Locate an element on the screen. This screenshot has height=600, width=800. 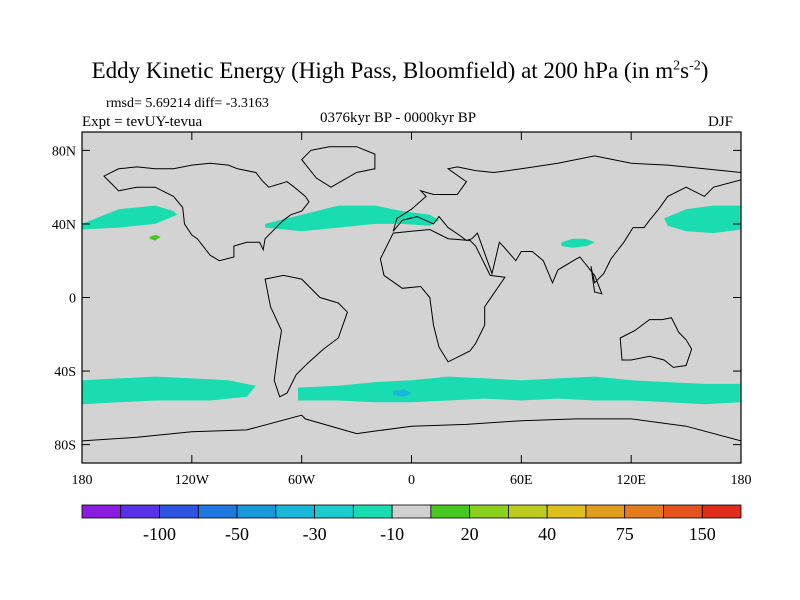
anomaly-southern-ocean-band-west is located at coordinates (169, 390).